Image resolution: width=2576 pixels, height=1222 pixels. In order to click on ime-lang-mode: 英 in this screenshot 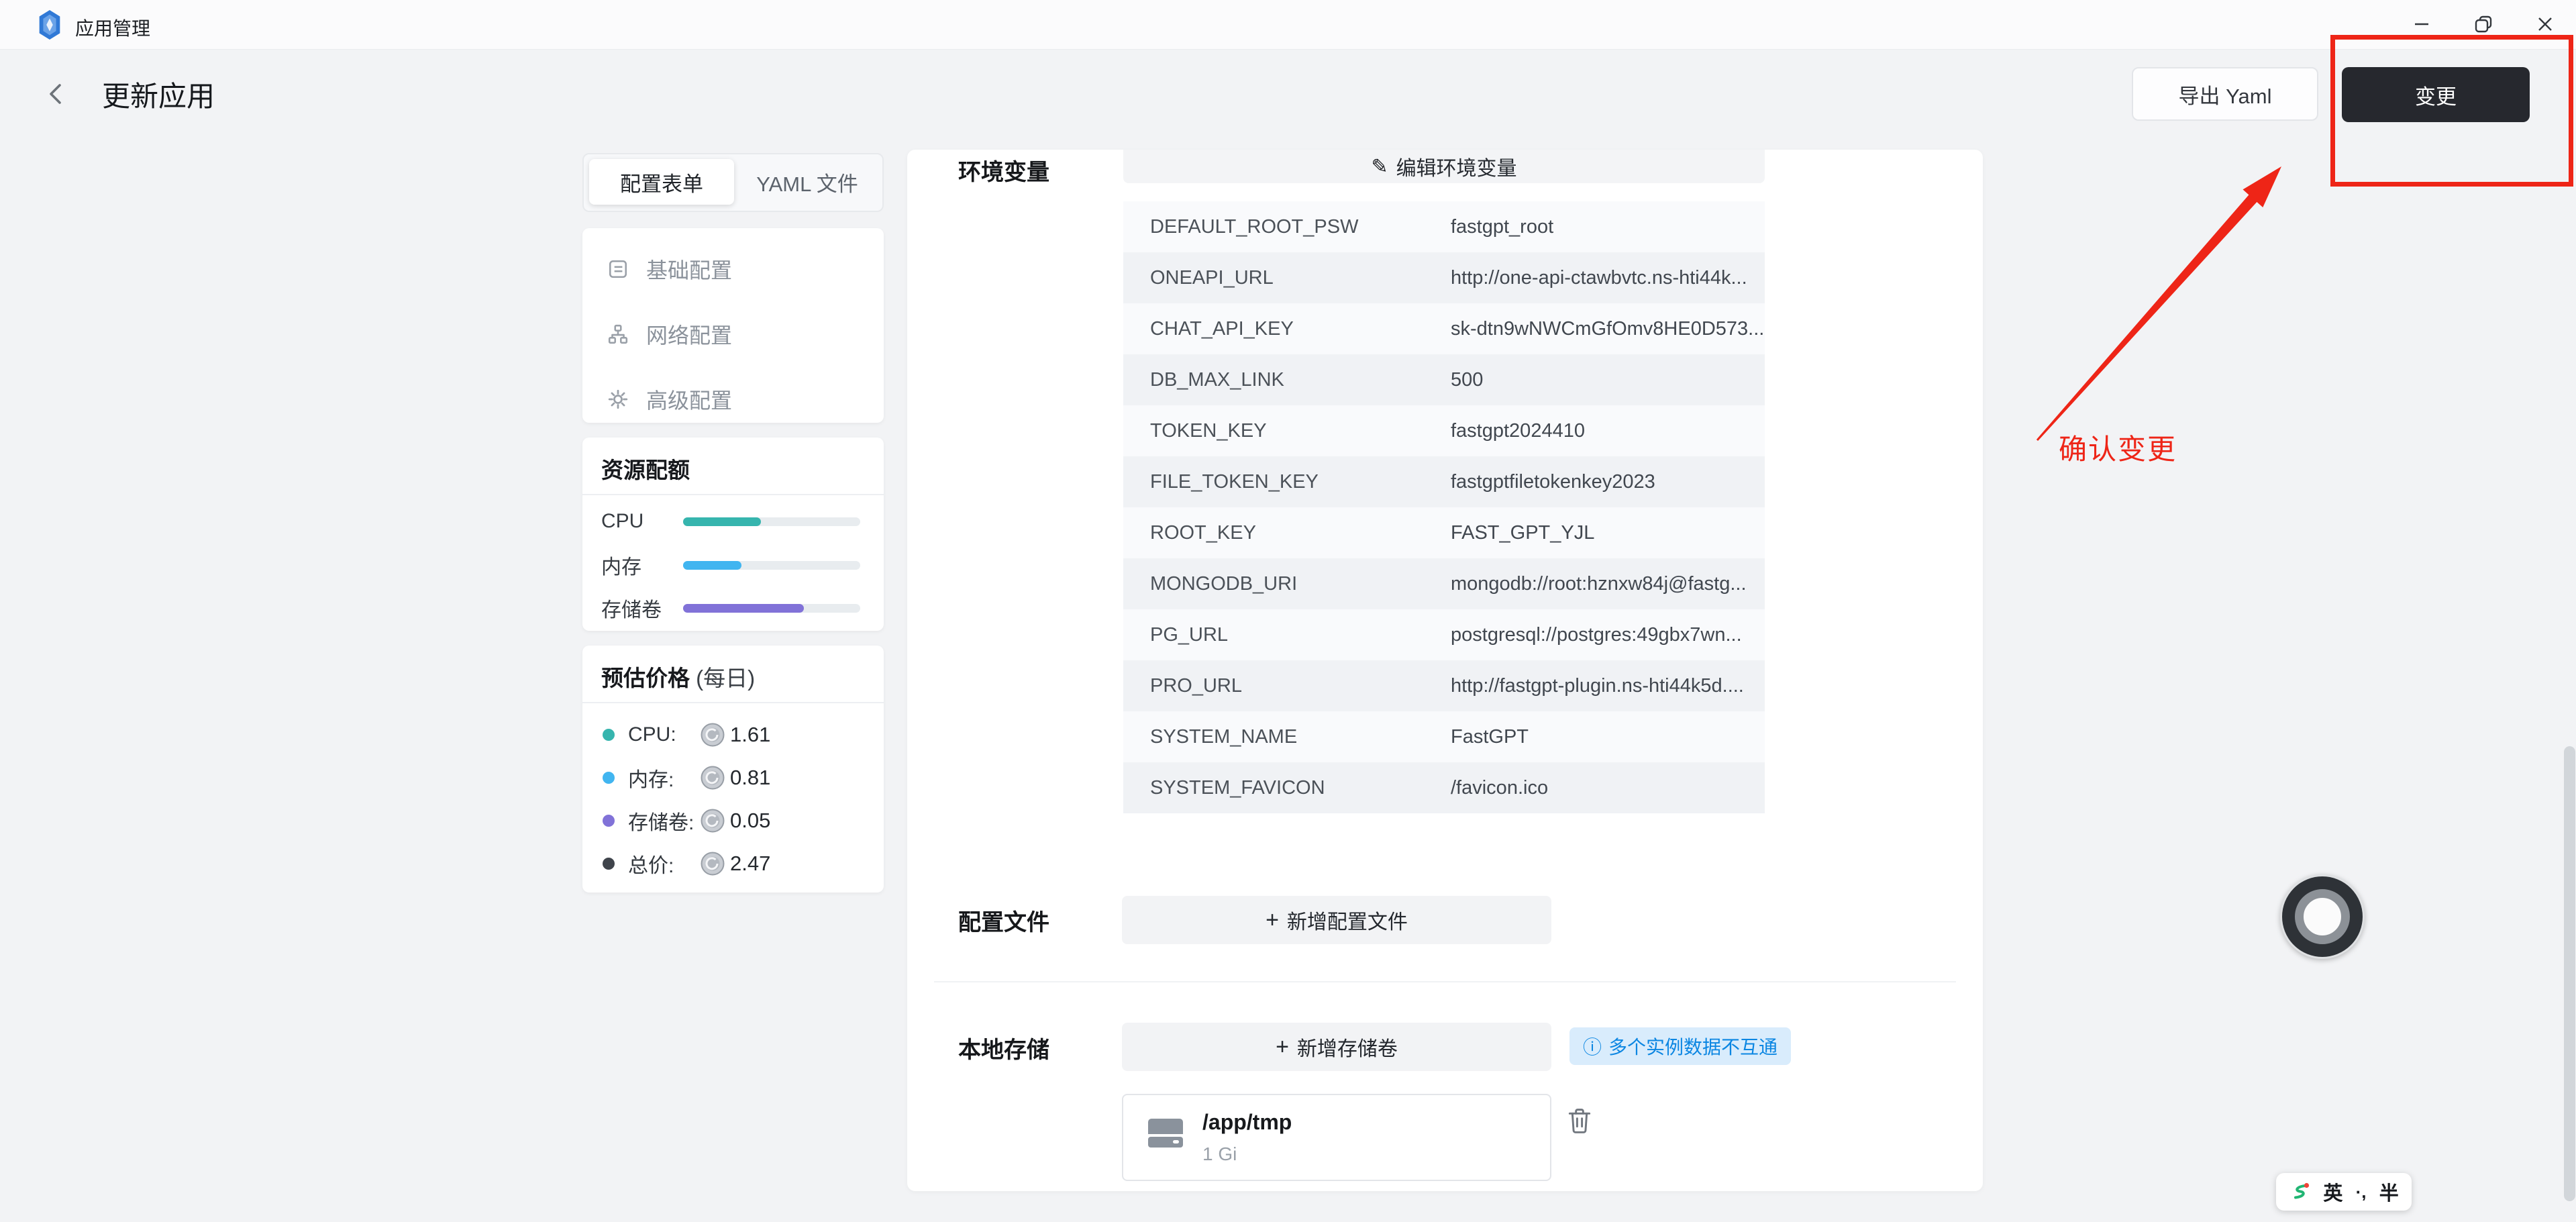, I will do `click(2333, 1194)`.